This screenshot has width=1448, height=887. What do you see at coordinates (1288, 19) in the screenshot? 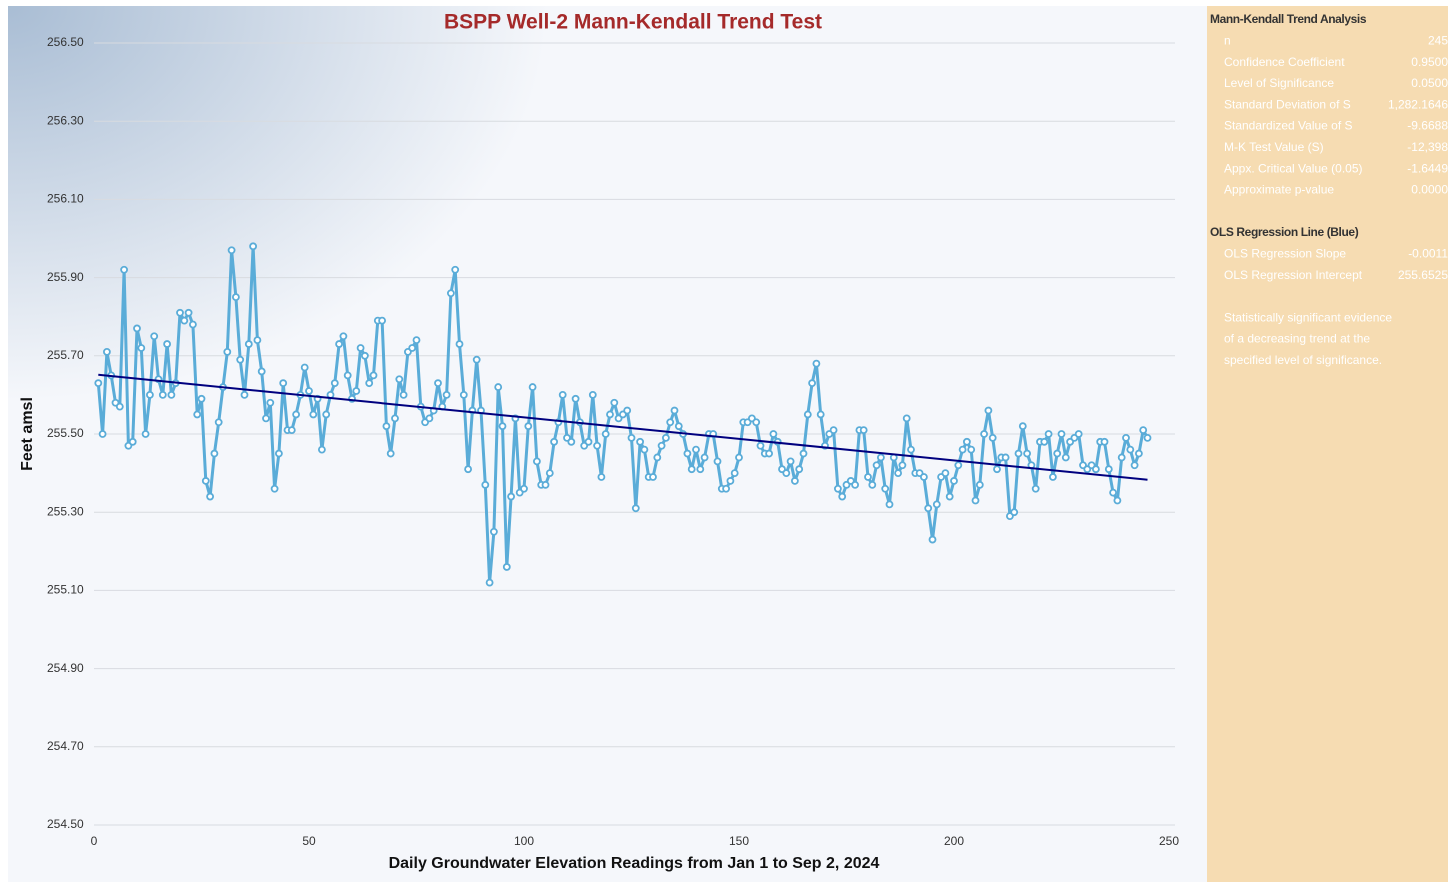
I see `panel-heading: Mann-Kendall Trend Analysis` at bounding box center [1288, 19].